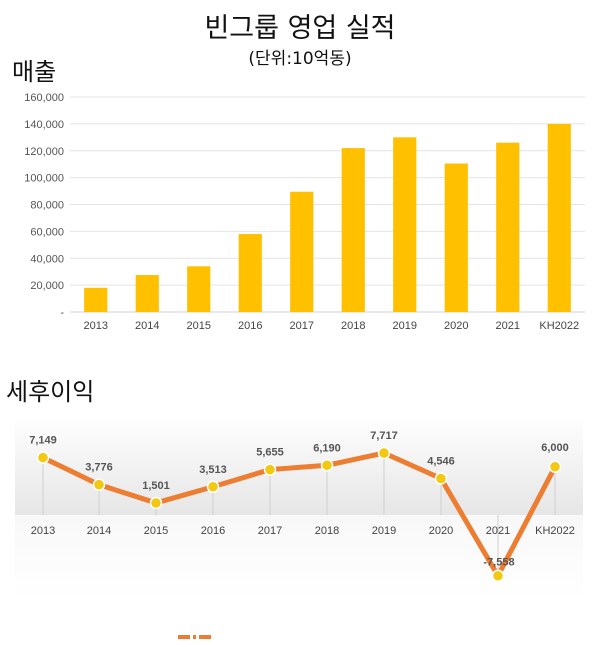 This screenshot has width=600, height=647. I want to click on data-label: 3,513, so click(213, 470).